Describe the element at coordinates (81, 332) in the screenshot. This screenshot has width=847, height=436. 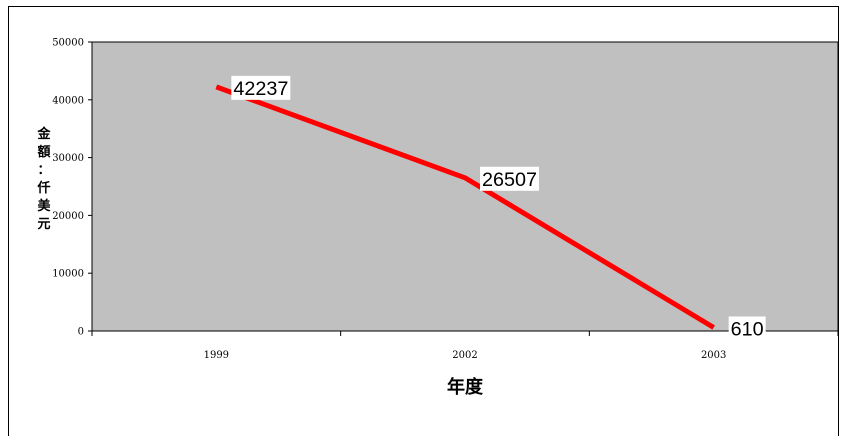
I see `y-tick-label: 0` at that location.